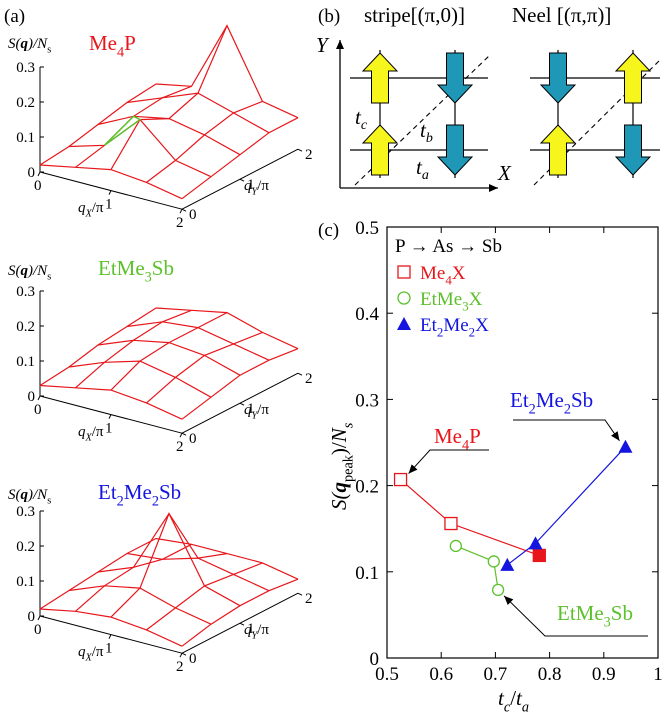  Describe the element at coordinates (323, 45) in the screenshot. I see `axis-y-label: Y` at that location.